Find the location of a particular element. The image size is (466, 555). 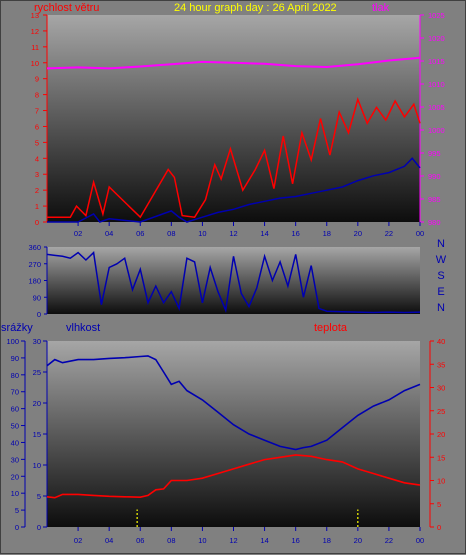

pressure-y-tick-label: 1015 is located at coordinates (436, 61).